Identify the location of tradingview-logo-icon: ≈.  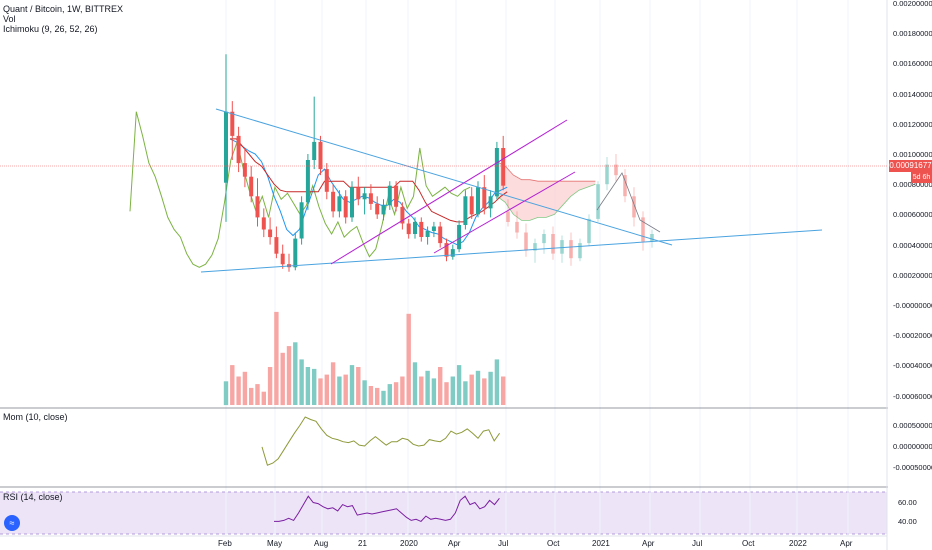
(12, 523).